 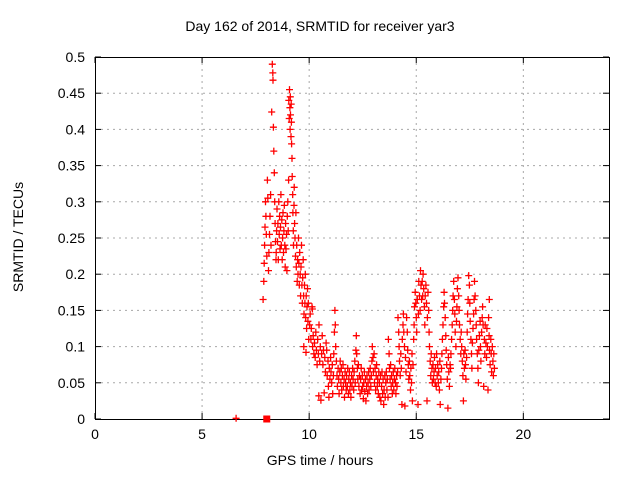 What do you see at coordinates (76, 202) in the screenshot?
I see `y-tick-label: 0.3` at bounding box center [76, 202].